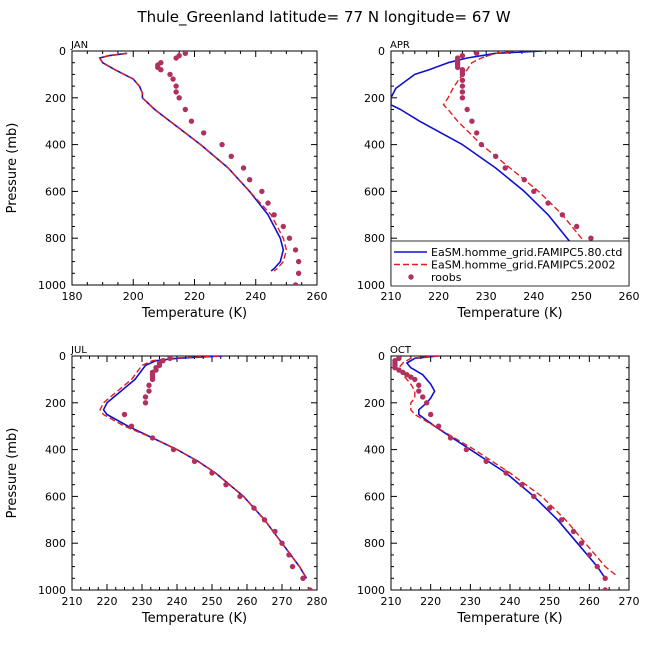 The height and width of the screenshot is (653, 648). Describe the element at coordinates (508, 252) in the screenshot. I see `legend-entry: EaSM.homme_grid.FAMIPC5.80.ctd` at that location.